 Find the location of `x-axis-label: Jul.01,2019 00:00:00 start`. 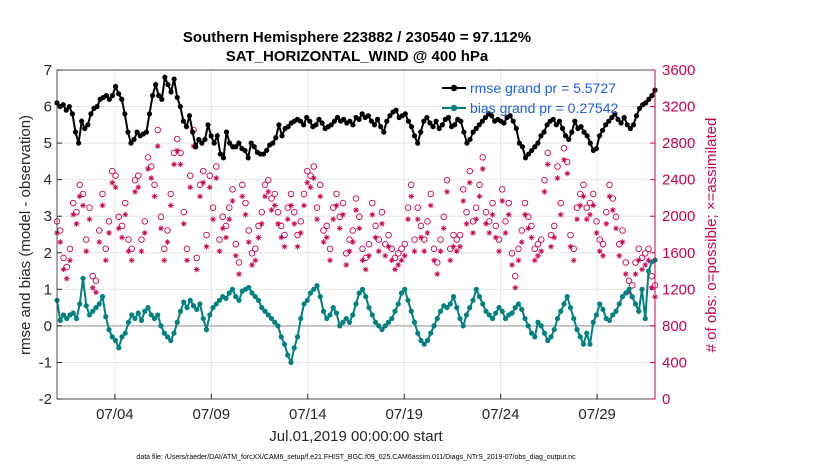

x-axis-label: Jul.01,2019 00:00:00 start is located at coordinates (356, 436).